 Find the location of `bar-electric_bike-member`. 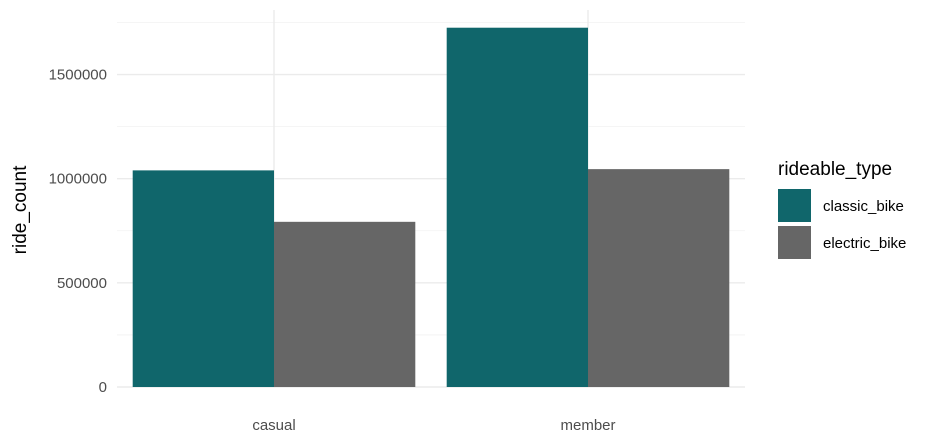

bar-electric_bike-member is located at coordinates (659, 278).